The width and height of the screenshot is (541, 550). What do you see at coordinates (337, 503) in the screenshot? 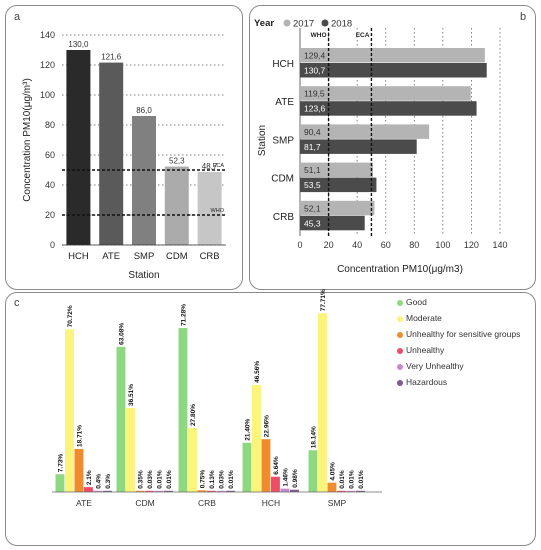
I see `x-tick-c: SMP` at bounding box center [337, 503].